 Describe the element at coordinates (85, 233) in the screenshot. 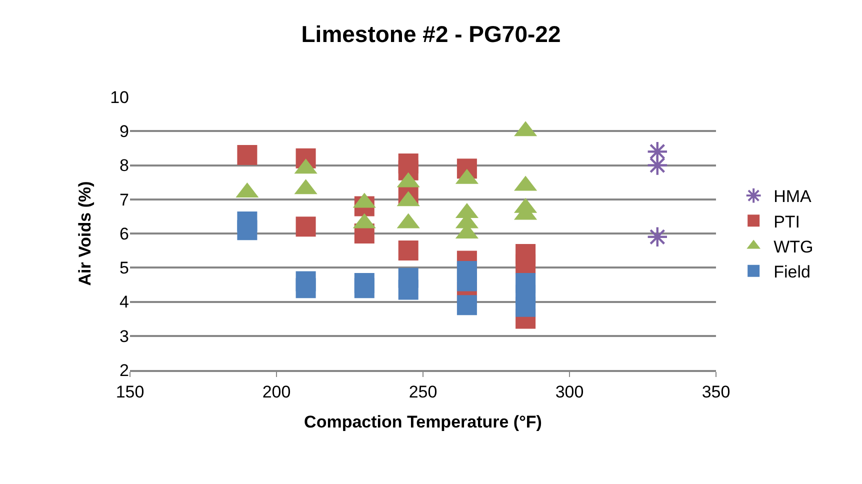

I see `y-axis-title: Air Voids (%)` at that location.